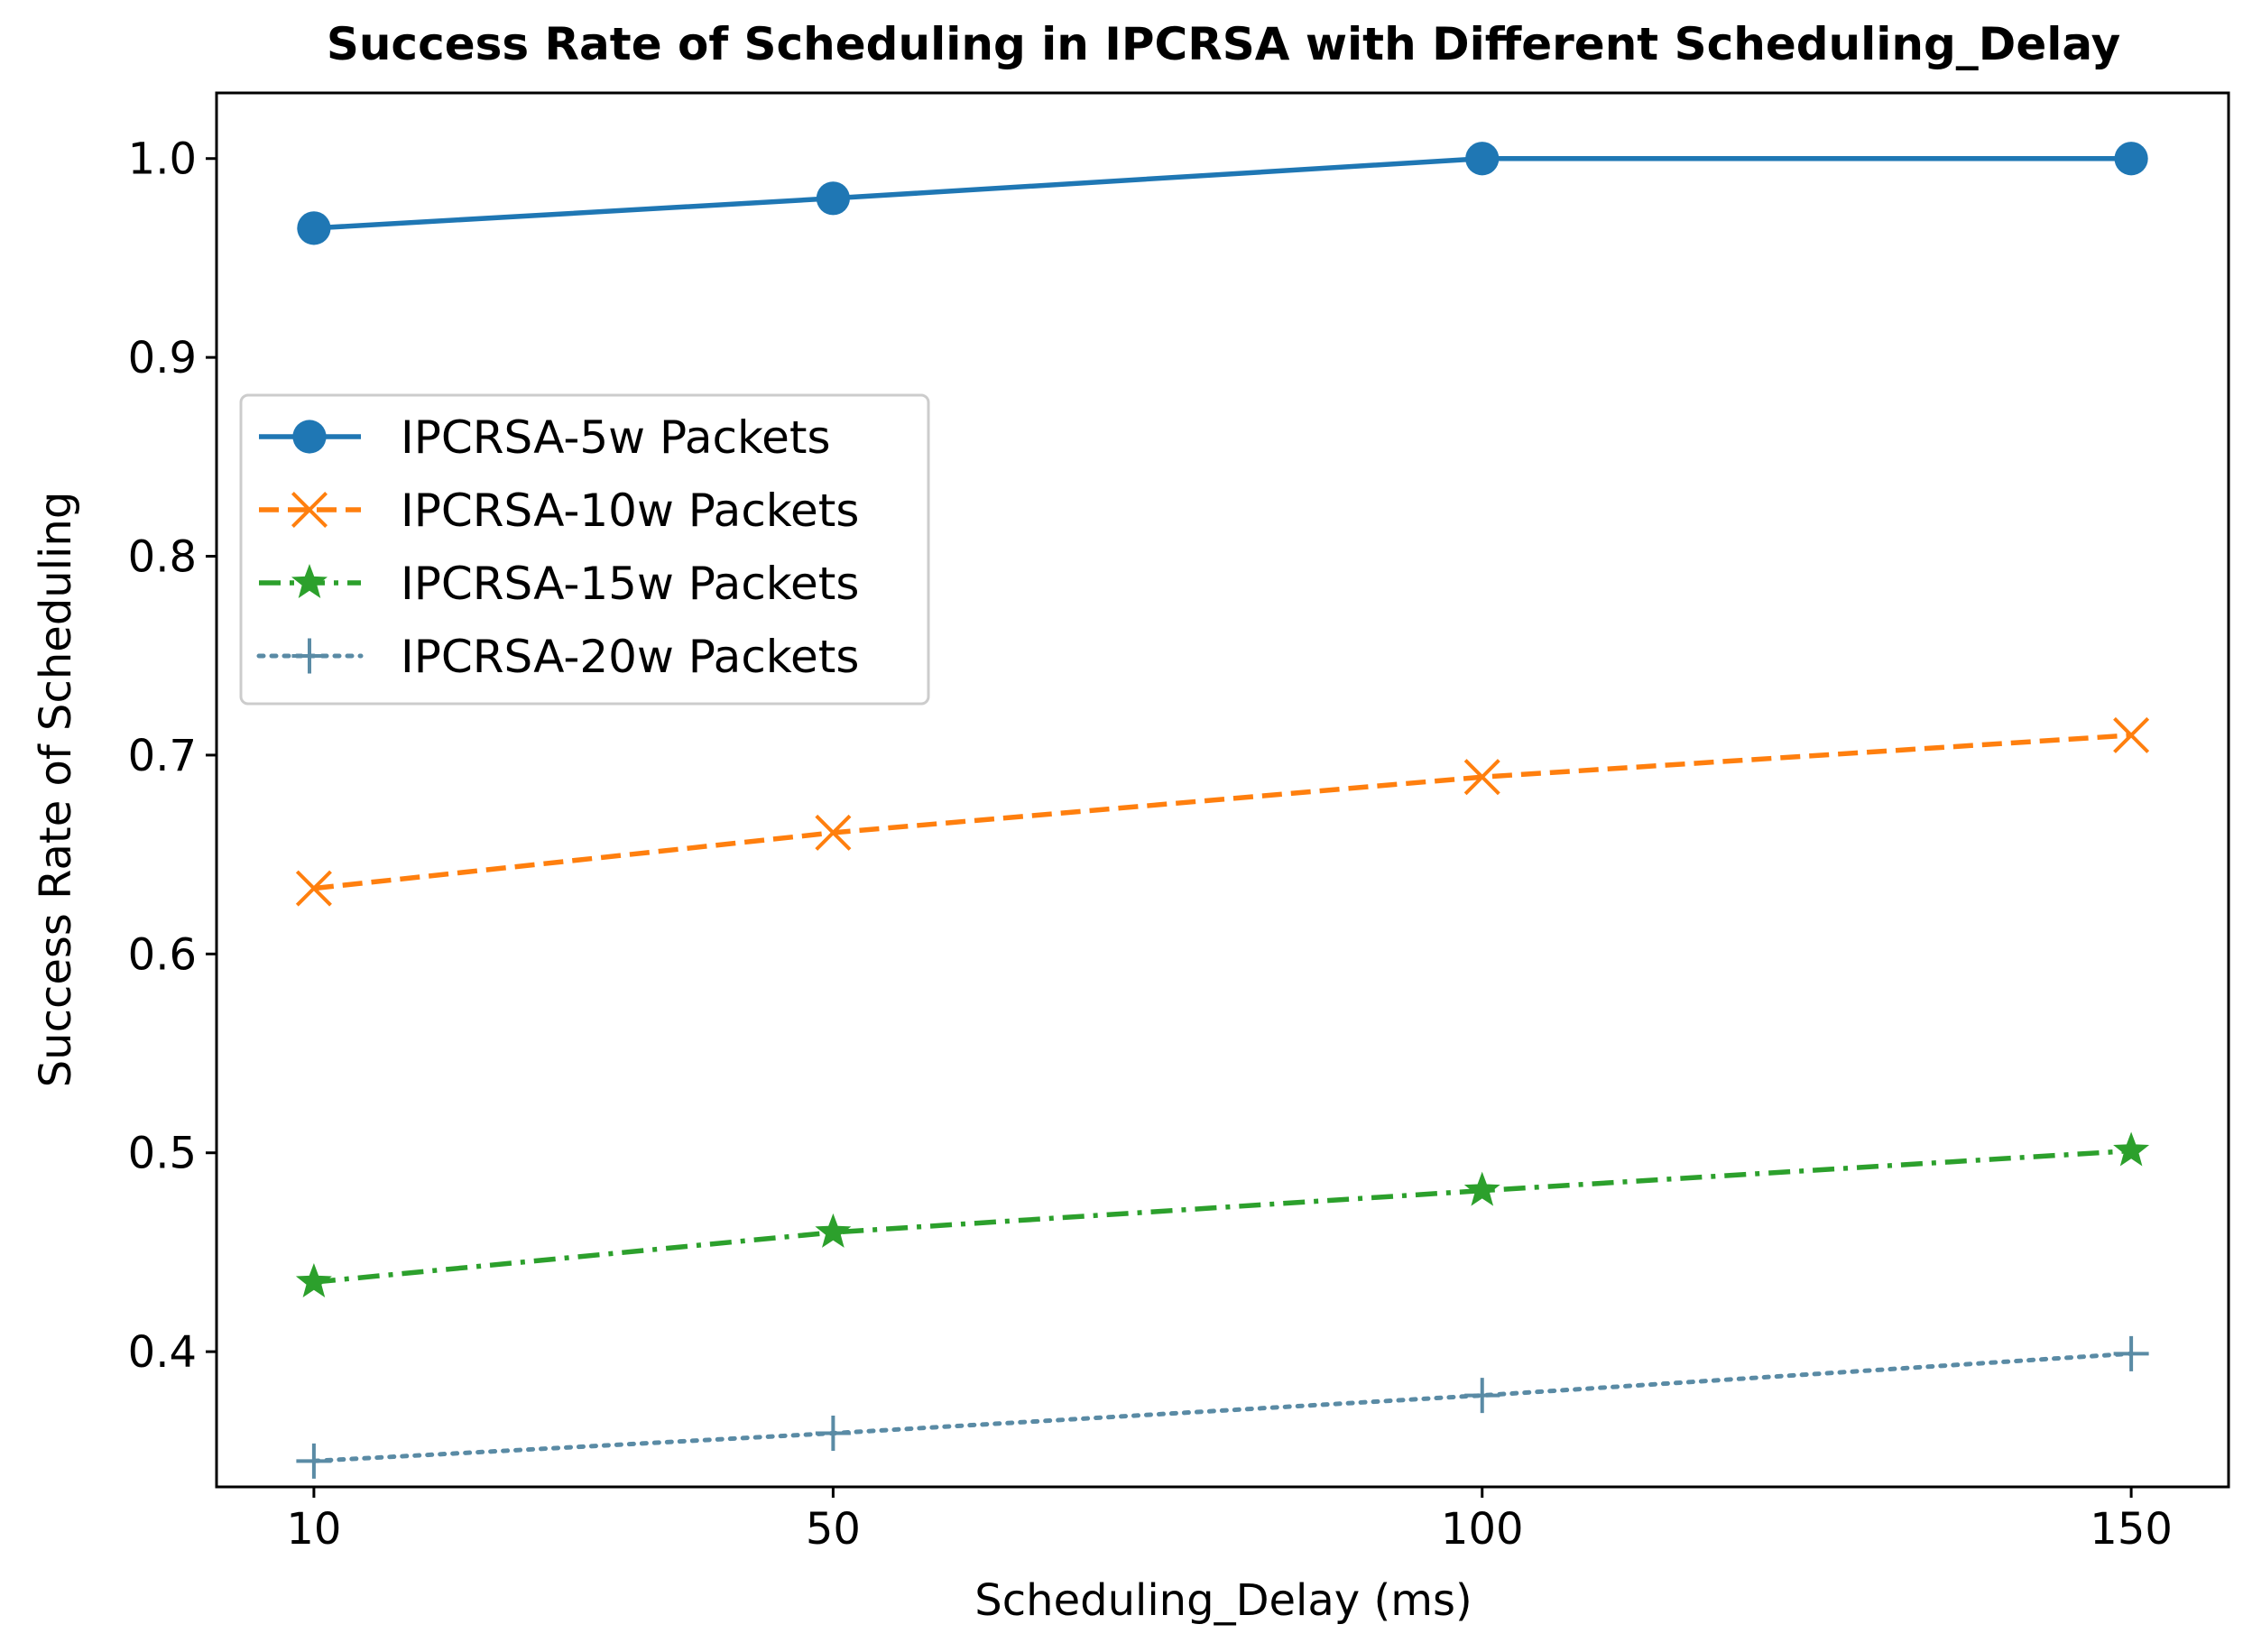  What do you see at coordinates (1223, 1600) in the screenshot?
I see `x-axis-label: Scheduling_Delay (ms)` at bounding box center [1223, 1600].